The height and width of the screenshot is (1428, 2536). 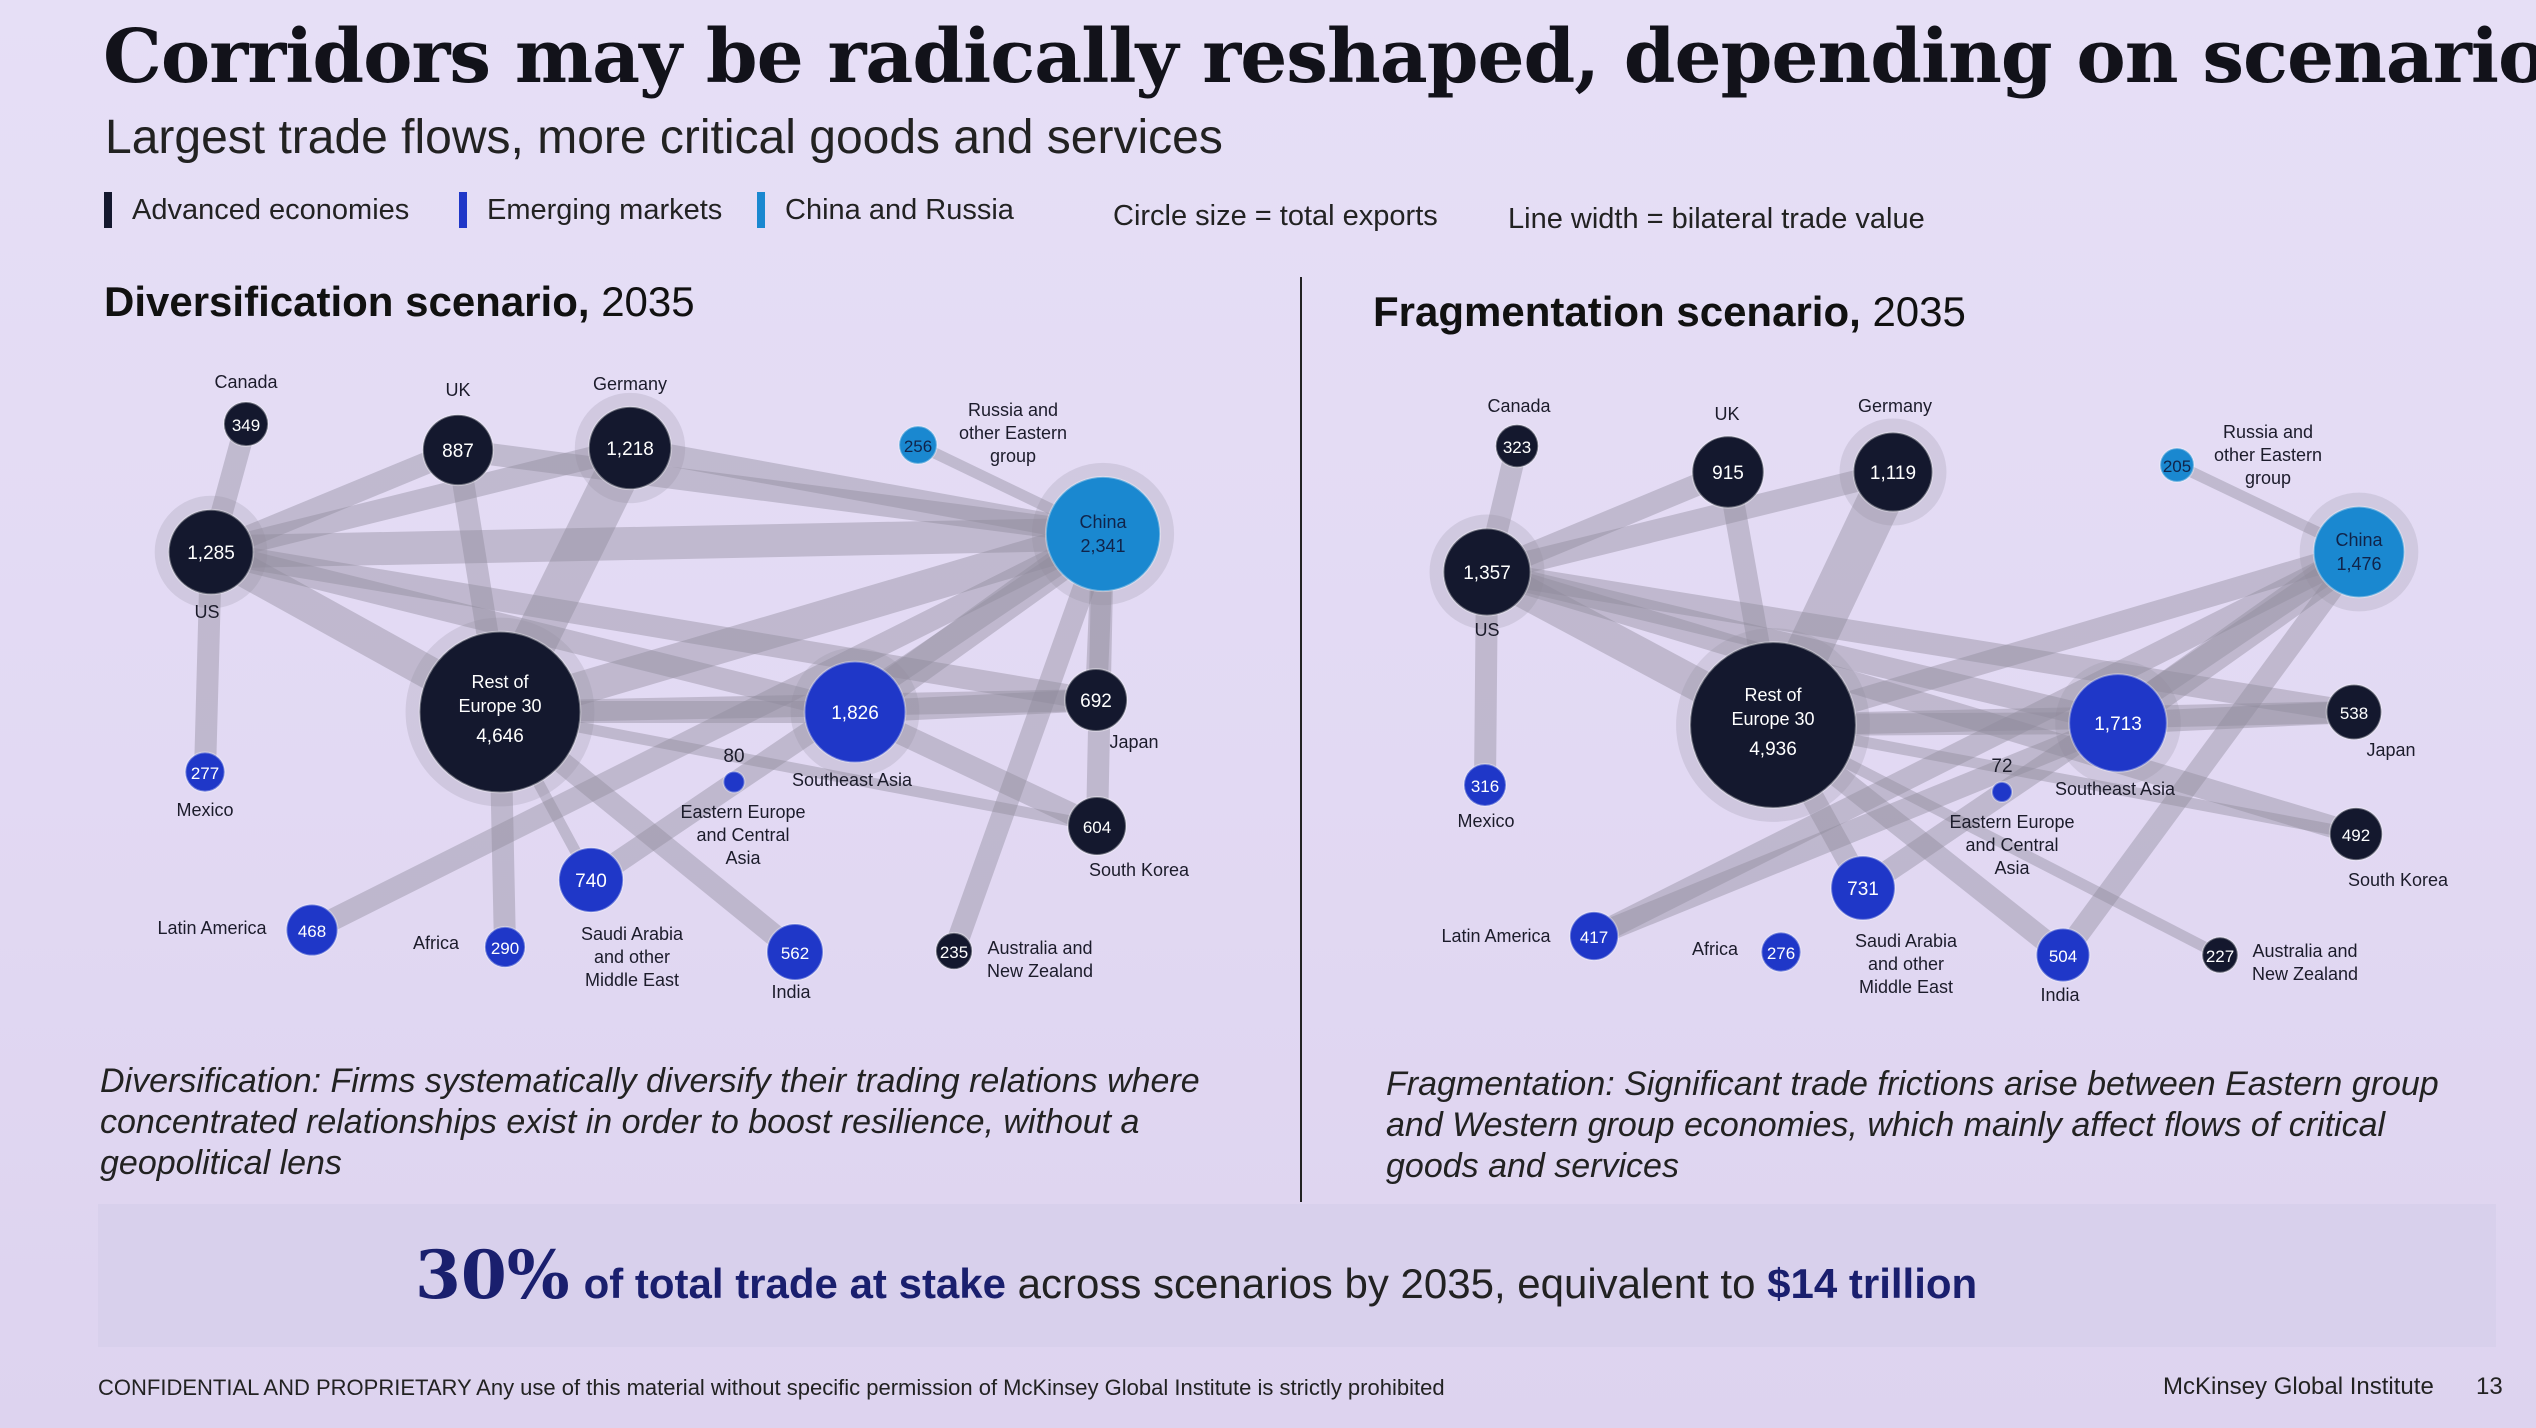 I want to click on diversification-node-latam: 468 Latin America, so click(x=248, y=930).